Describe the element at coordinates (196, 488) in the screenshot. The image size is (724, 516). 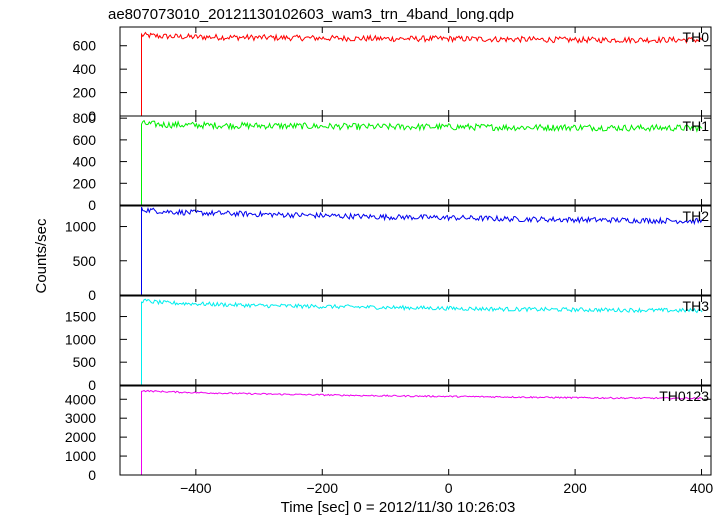
I see `x-tick-label: −400` at that location.